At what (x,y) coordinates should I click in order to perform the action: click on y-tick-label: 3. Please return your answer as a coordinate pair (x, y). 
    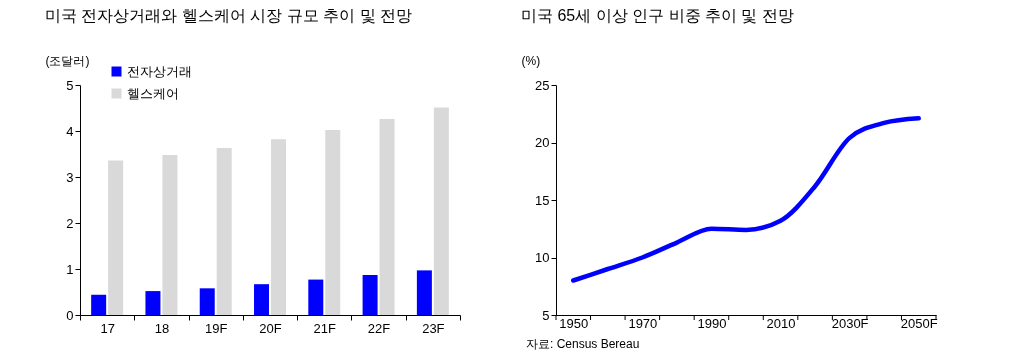
    Looking at the image, I should click on (70, 177).